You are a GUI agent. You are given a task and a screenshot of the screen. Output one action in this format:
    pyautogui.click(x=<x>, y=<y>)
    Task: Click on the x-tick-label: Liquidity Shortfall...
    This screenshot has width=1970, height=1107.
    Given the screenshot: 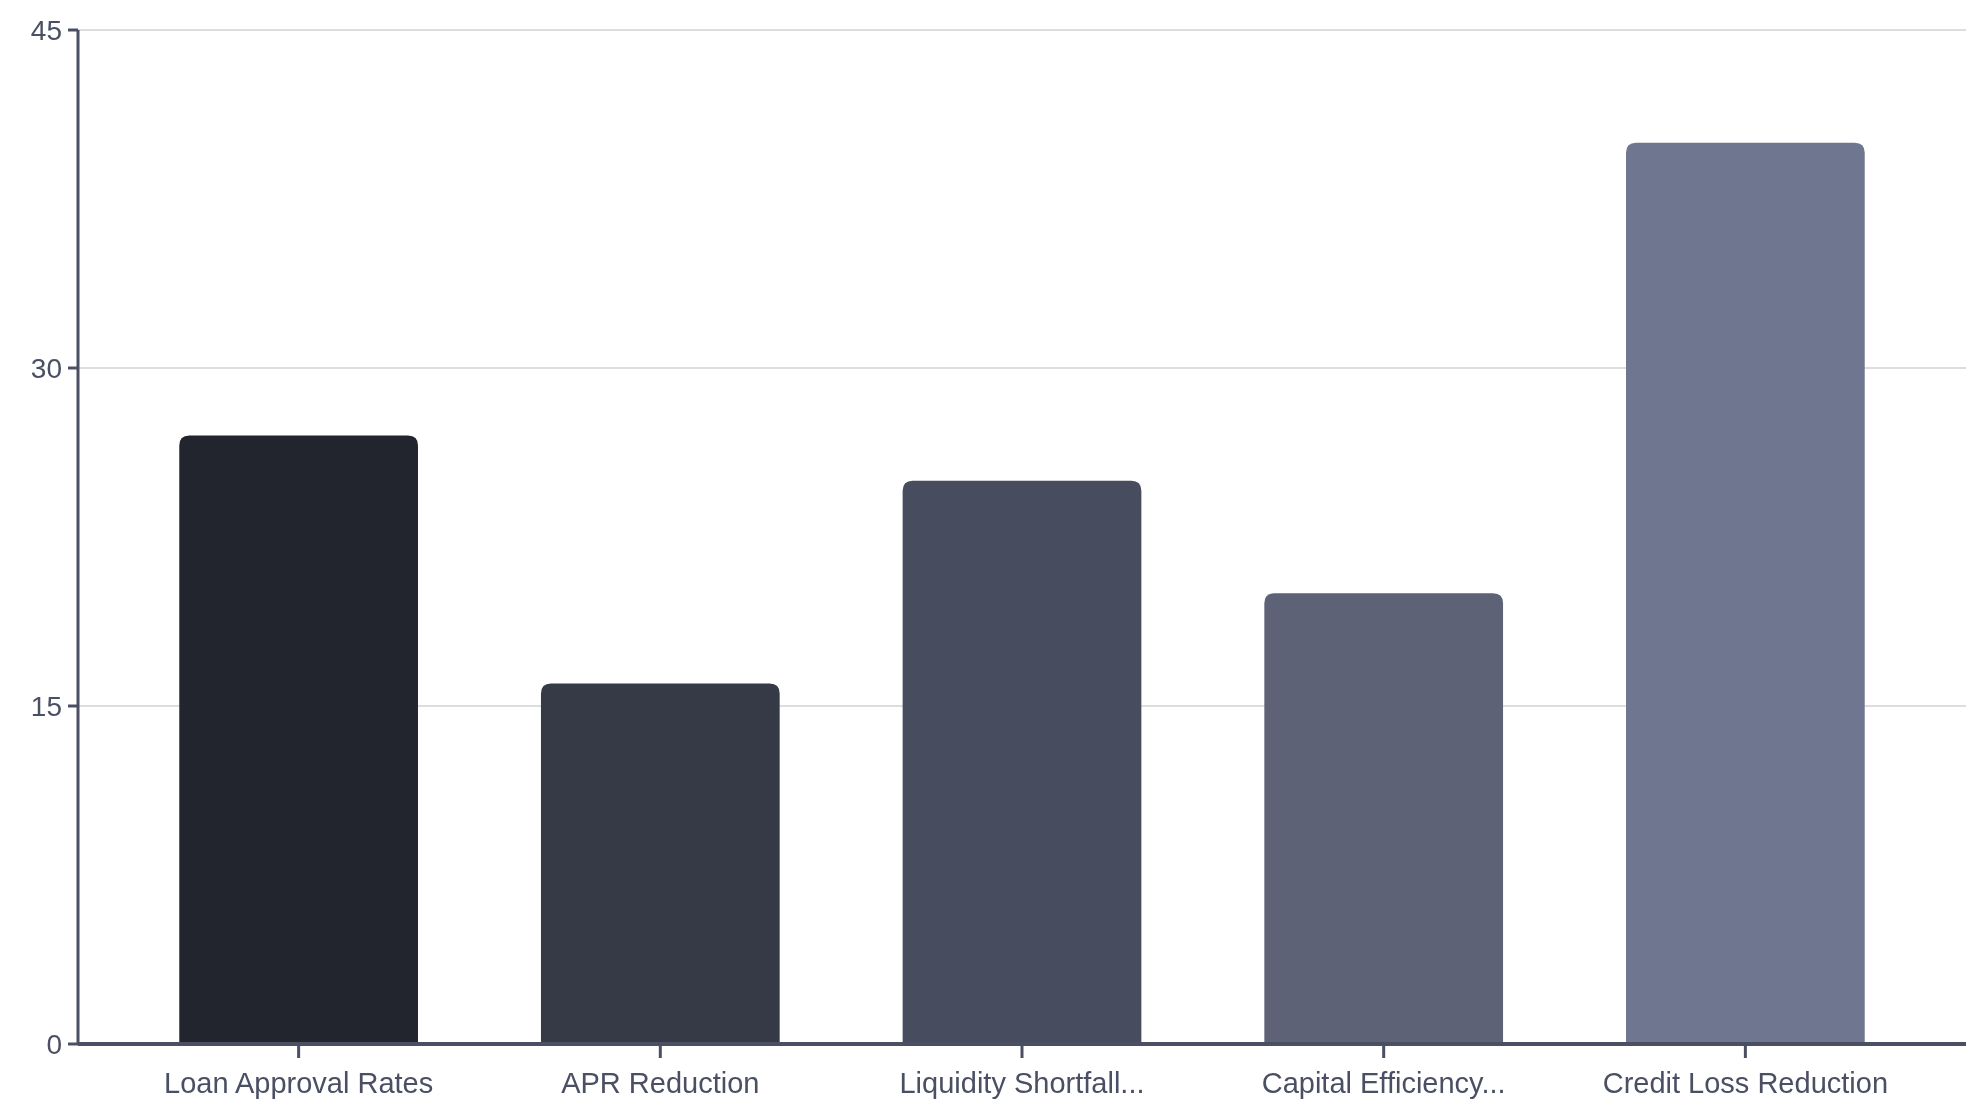 What is the action you would take?
    pyautogui.click(x=1022, y=1083)
    